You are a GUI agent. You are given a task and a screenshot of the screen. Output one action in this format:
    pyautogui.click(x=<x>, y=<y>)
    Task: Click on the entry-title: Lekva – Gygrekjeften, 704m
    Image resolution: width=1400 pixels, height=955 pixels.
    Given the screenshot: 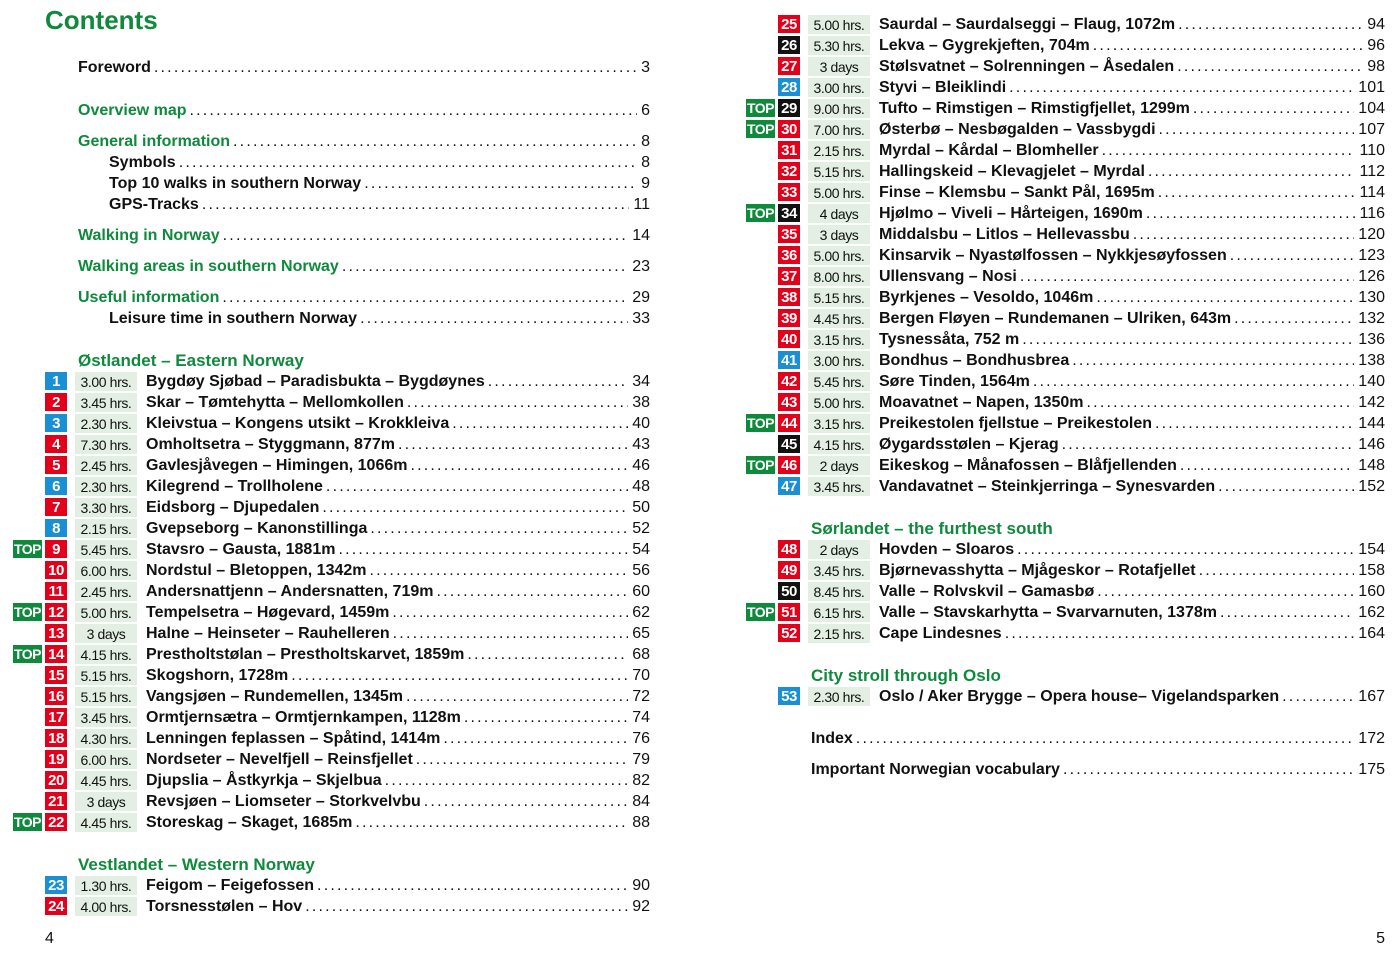 What is the action you would take?
    pyautogui.click(x=984, y=45)
    